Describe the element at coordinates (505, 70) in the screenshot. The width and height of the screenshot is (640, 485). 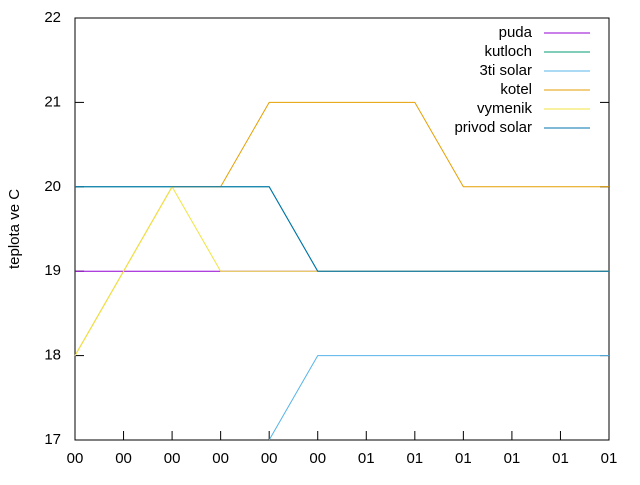
I see `legend-label: 3ti solar` at that location.